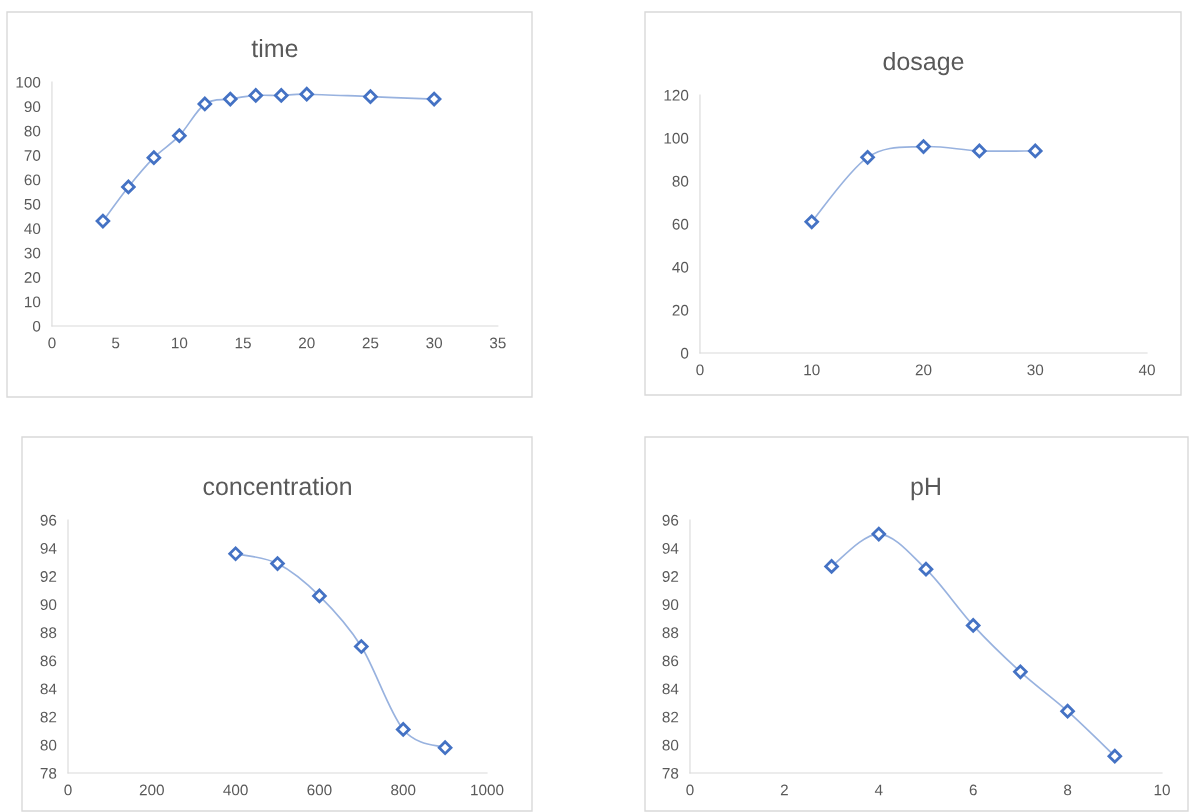 The height and width of the screenshot is (812, 1189). I want to click on x-tick-label: 5, so click(116, 343).